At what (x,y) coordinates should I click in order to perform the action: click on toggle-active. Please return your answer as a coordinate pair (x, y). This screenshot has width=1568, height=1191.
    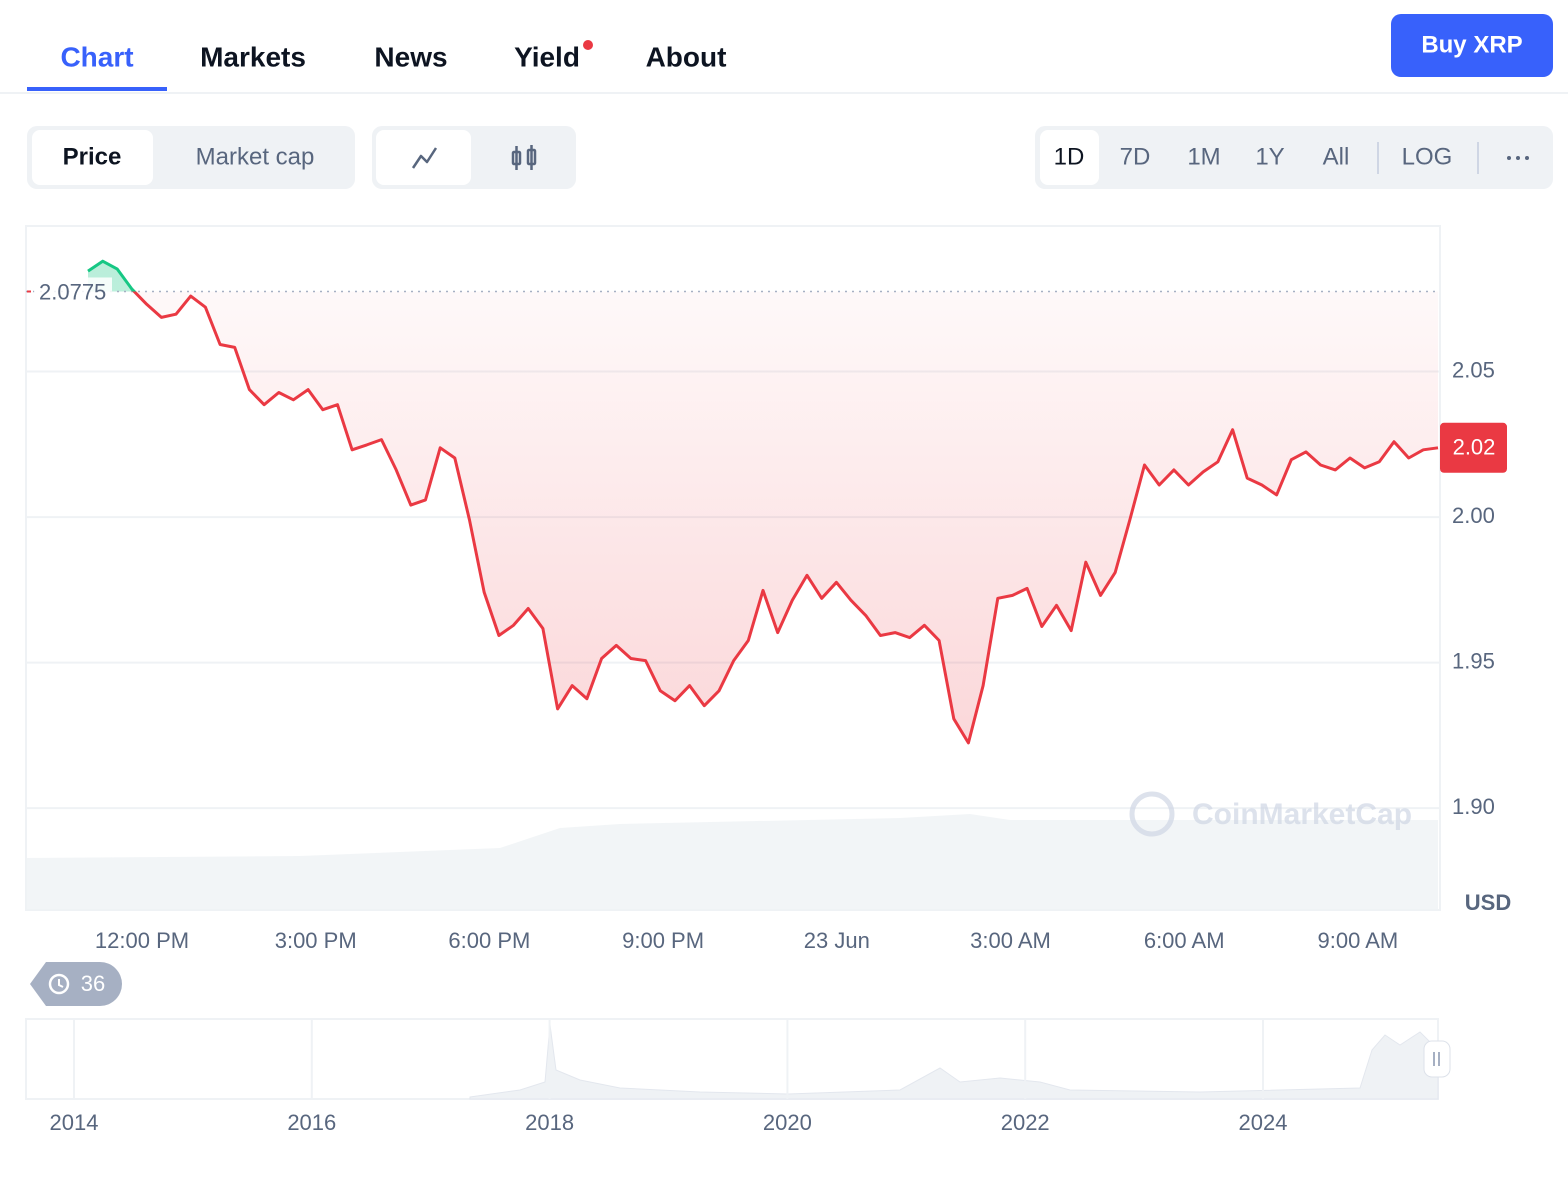
    Looking at the image, I should click on (92, 157).